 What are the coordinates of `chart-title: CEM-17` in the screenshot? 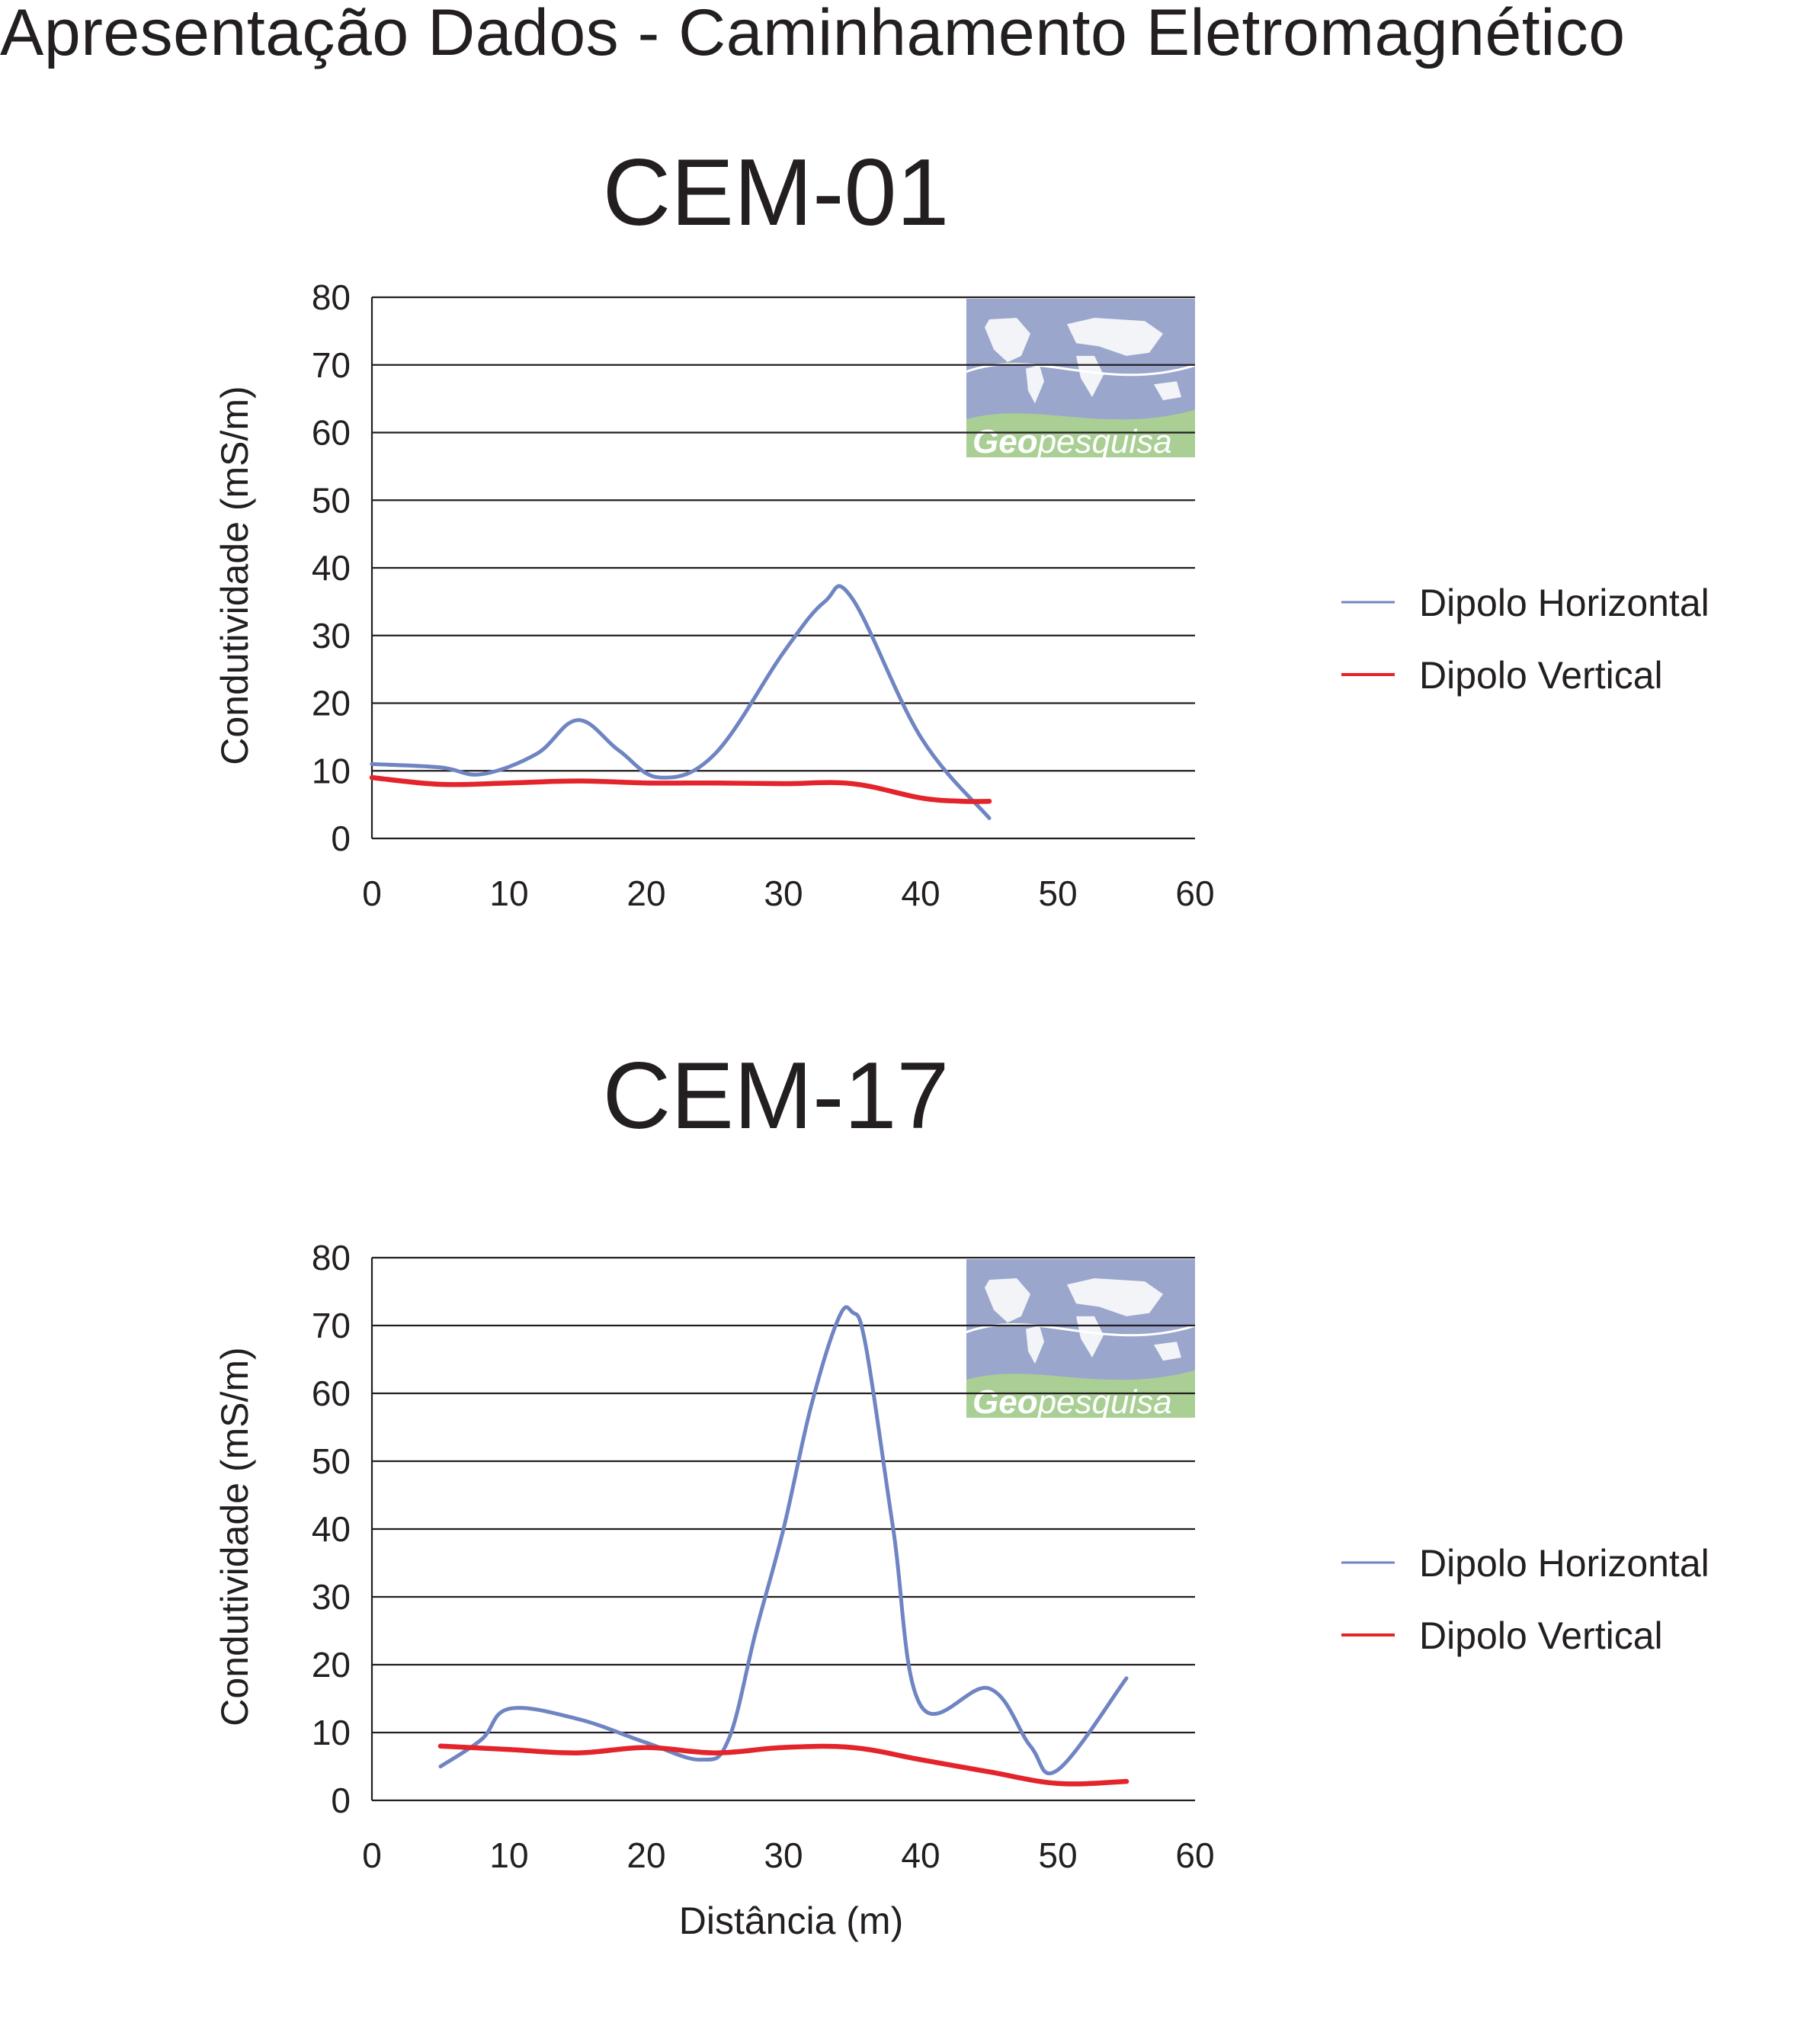 It's located at (776, 1096).